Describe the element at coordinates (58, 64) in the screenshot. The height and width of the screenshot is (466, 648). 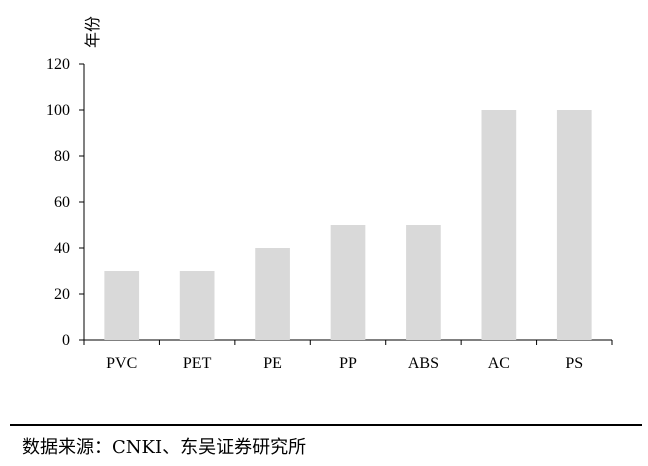
I see `y-tick-label: 120` at that location.